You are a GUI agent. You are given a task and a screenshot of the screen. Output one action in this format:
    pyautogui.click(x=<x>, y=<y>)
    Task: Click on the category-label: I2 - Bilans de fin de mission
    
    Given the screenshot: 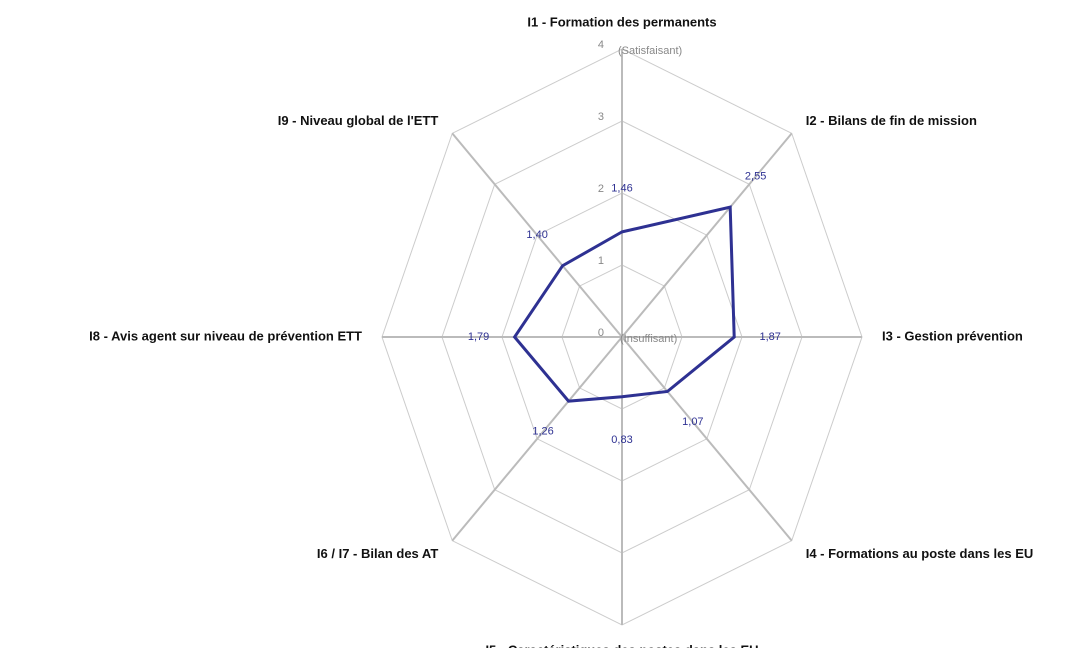 What is the action you would take?
    pyautogui.click(x=891, y=120)
    